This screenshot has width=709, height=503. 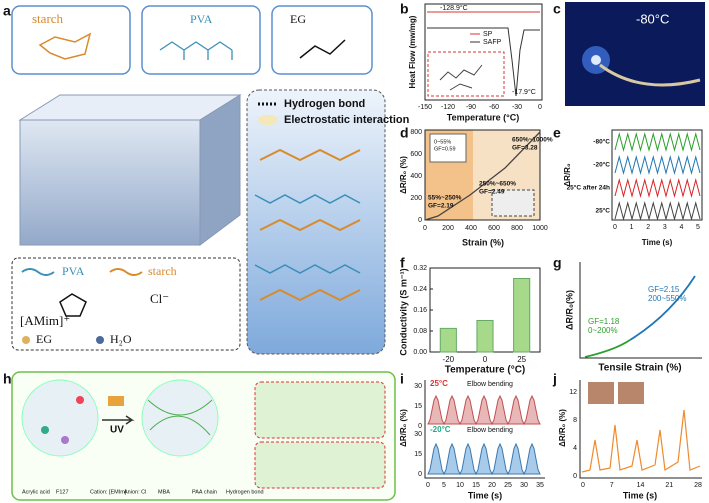 I want to click on y-tick-label: 0.08, so click(x=420, y=331).